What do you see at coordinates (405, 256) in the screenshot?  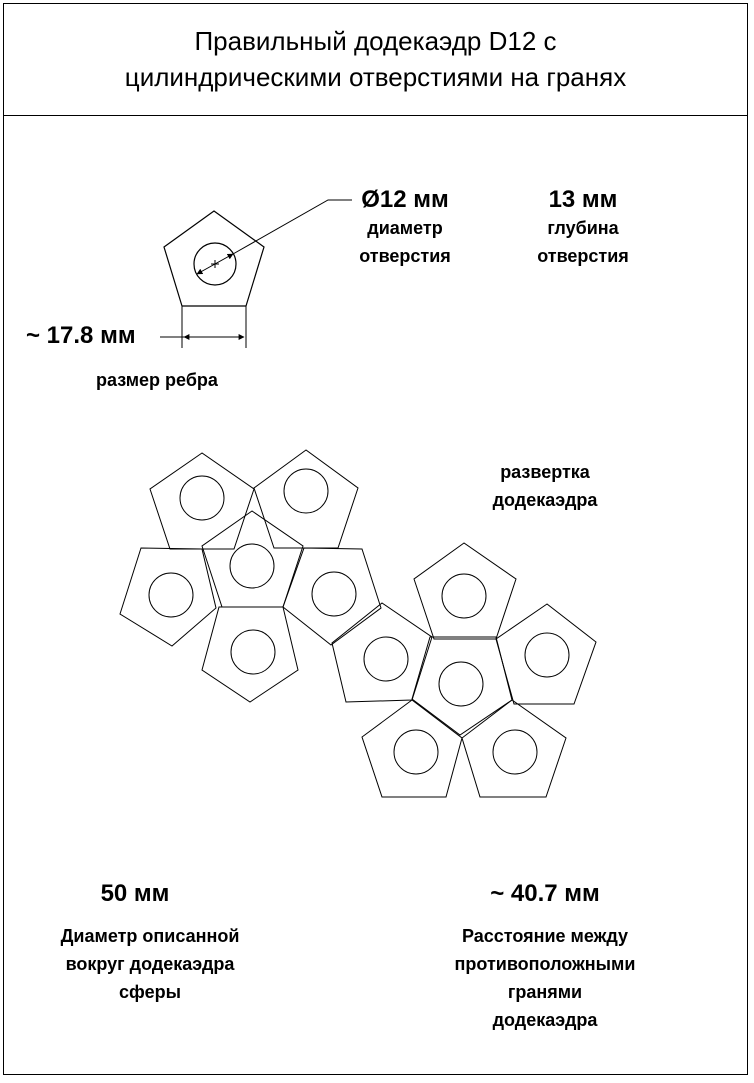 I see `hole-diameter-caption-2: отверстия` at bounding box center [405, 256].